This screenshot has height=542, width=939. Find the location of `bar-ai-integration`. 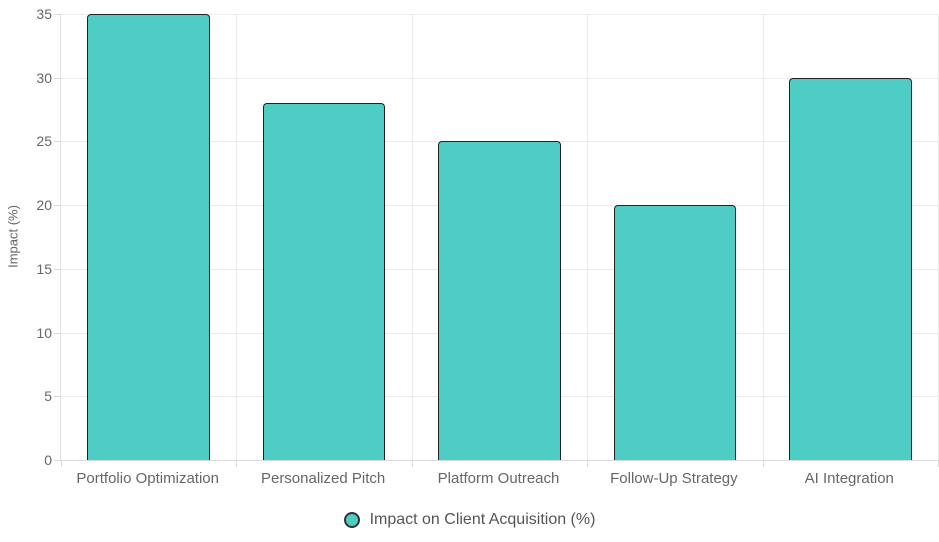

bar-ai-integration is located at coordinates (850, 268).